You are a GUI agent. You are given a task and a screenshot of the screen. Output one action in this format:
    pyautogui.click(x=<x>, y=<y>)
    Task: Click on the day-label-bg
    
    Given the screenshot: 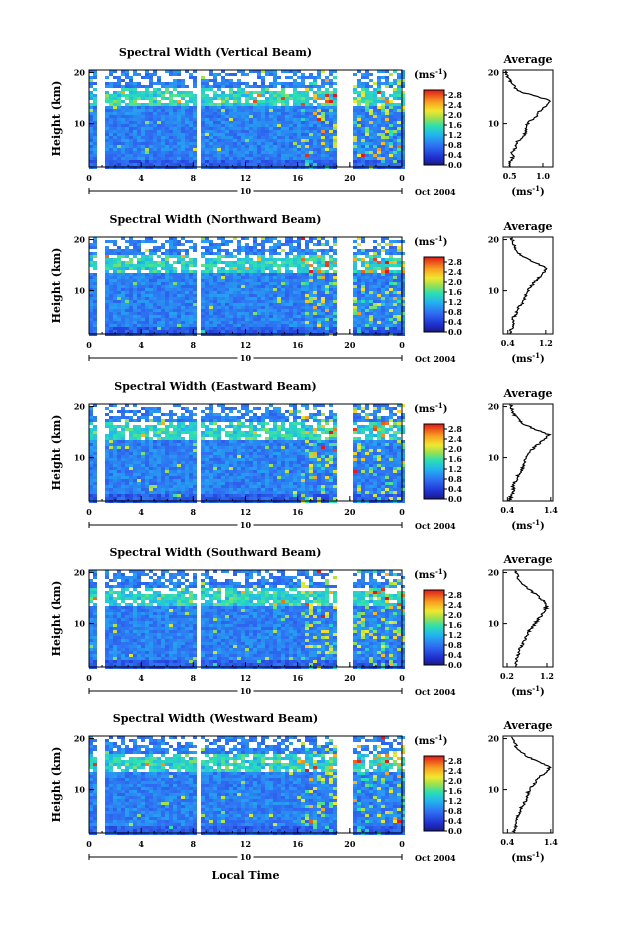 What is the action you would take?
    pyautogui.click(x=245, y=357)
    